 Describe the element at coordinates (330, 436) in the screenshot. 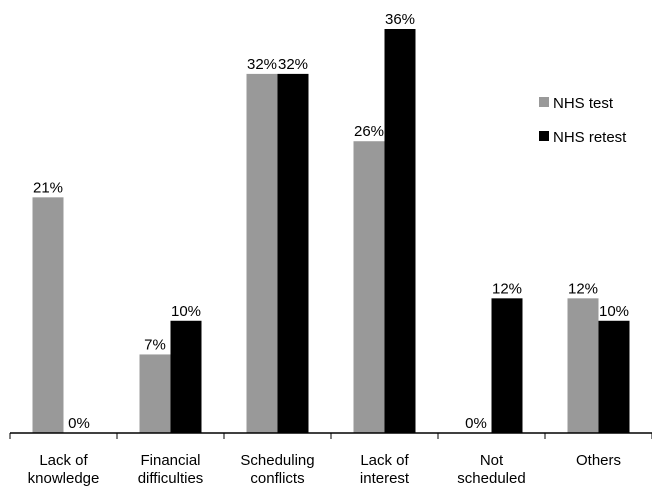

I see `x-axis-ticks` at that location.